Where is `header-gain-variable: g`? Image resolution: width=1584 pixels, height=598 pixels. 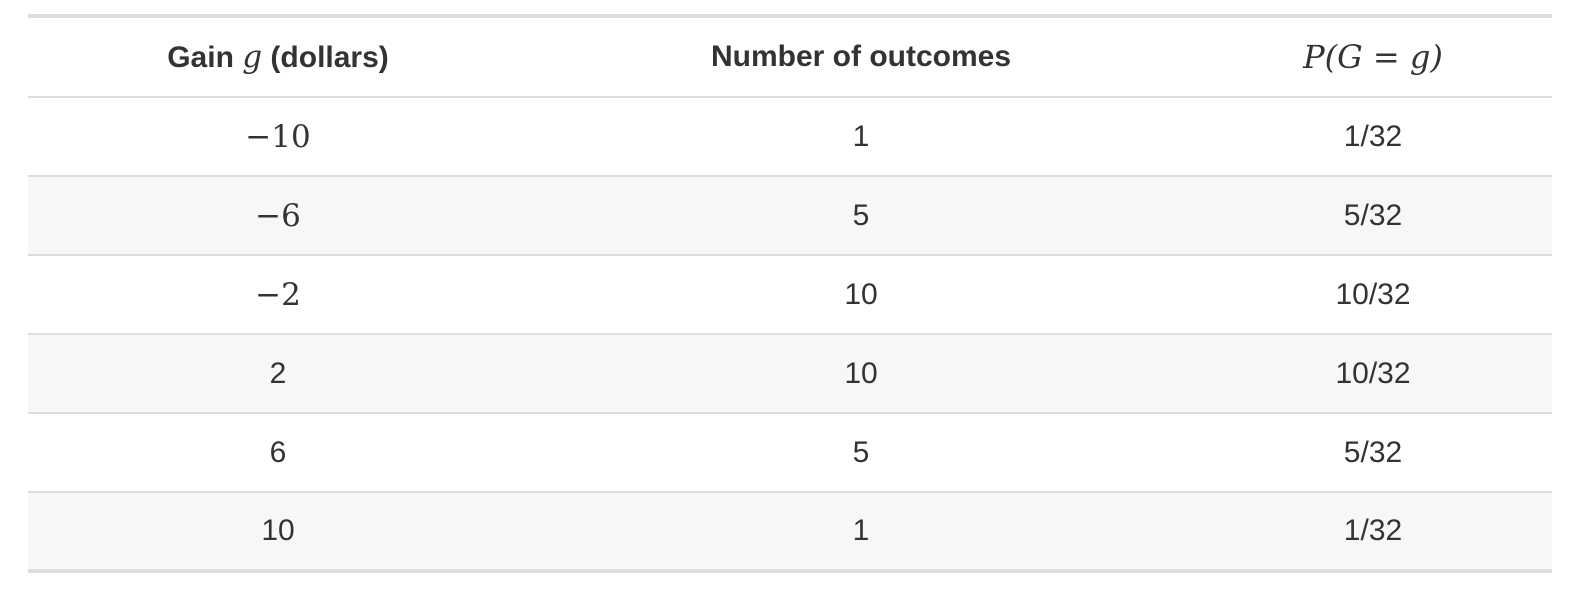
header-gain-variable: g is located at coordinates (252, 57).